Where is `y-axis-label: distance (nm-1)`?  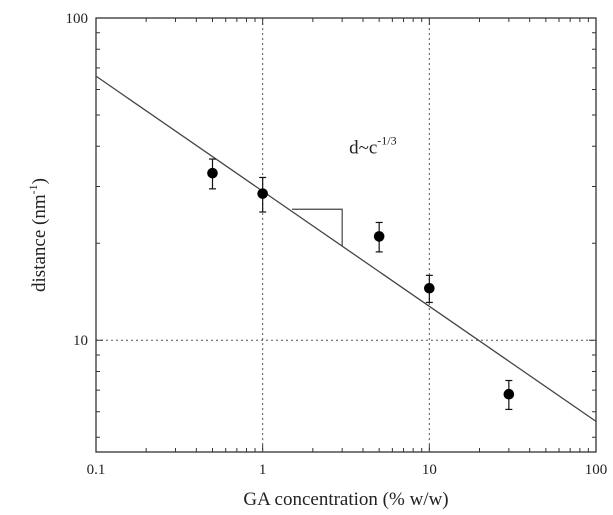 y-axis-label: distance (nm-1) is located at coordinates (38, 235).